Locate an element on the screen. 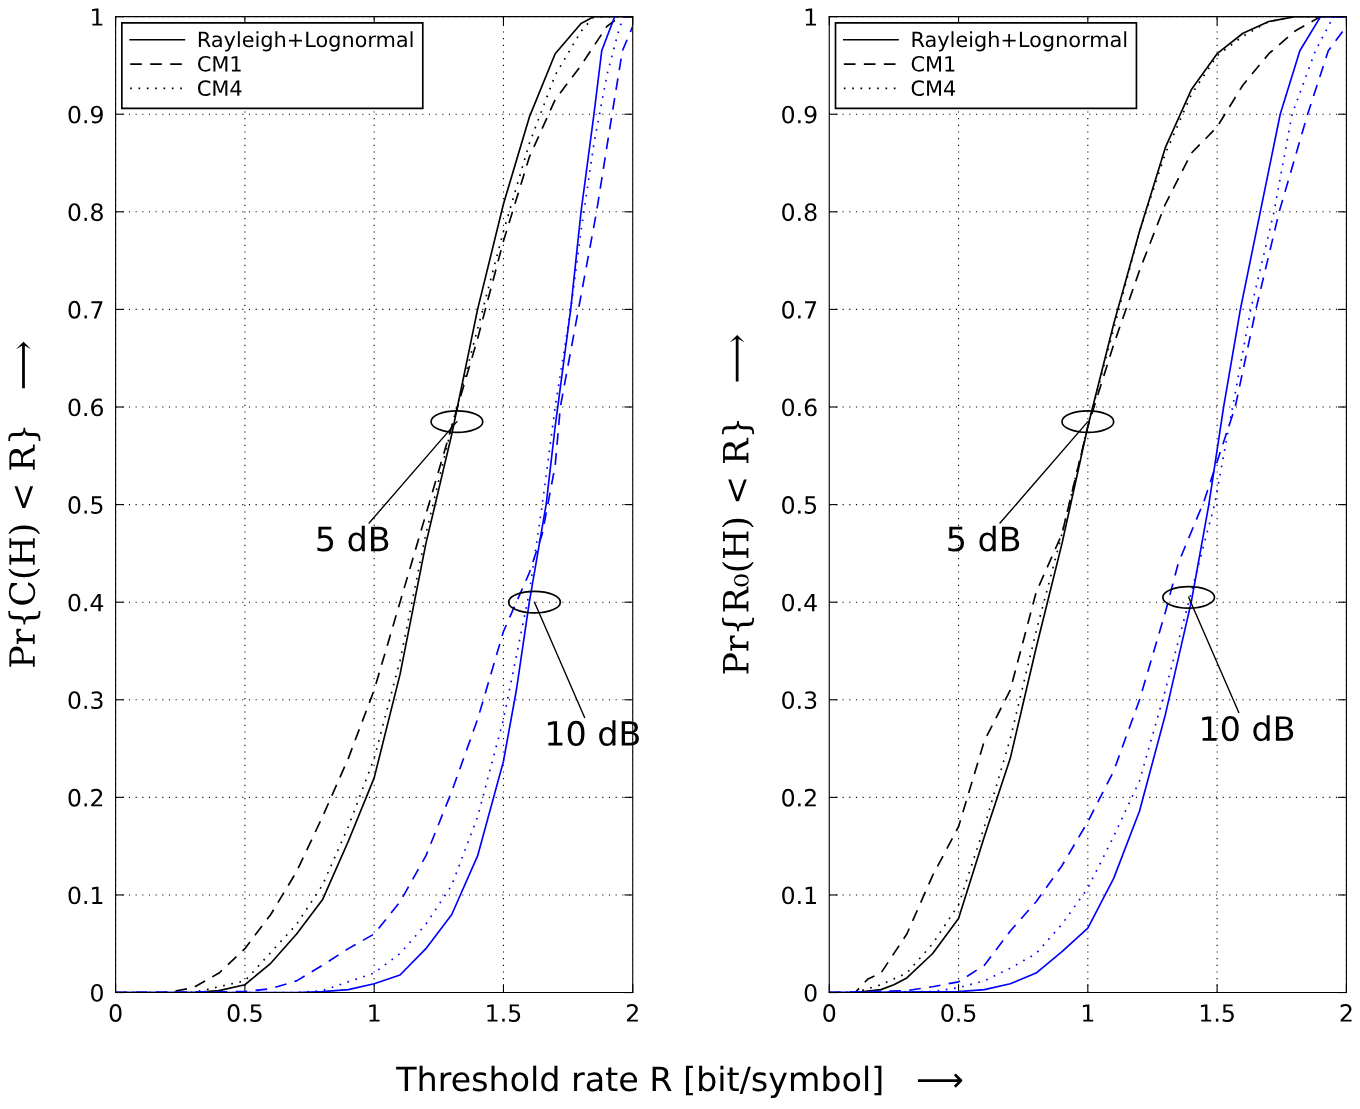  y-axis-title: Pr{C(H) < R} ⟶ is located at coordinates (24, 504).